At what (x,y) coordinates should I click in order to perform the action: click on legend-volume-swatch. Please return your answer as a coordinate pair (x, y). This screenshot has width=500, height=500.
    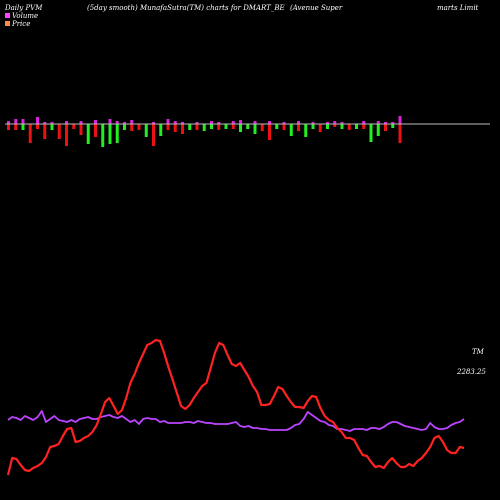
    Looking at the image, I should click on (7, 15).